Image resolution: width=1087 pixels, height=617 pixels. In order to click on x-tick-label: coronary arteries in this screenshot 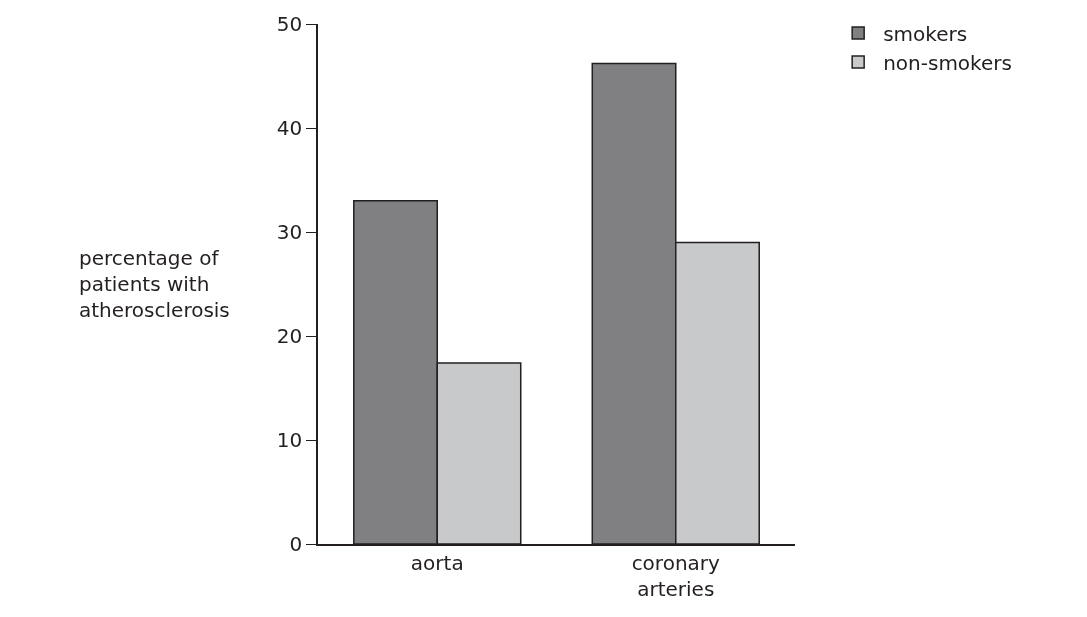, I will do `click(676, 575)`.